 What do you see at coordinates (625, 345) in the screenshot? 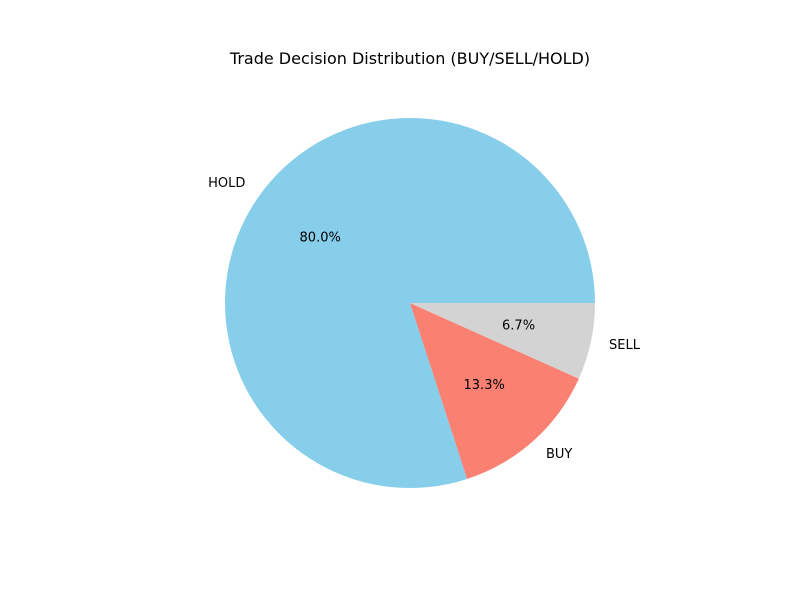
I see `slice-label-sell: SELL` at bounding box center [625, 345].